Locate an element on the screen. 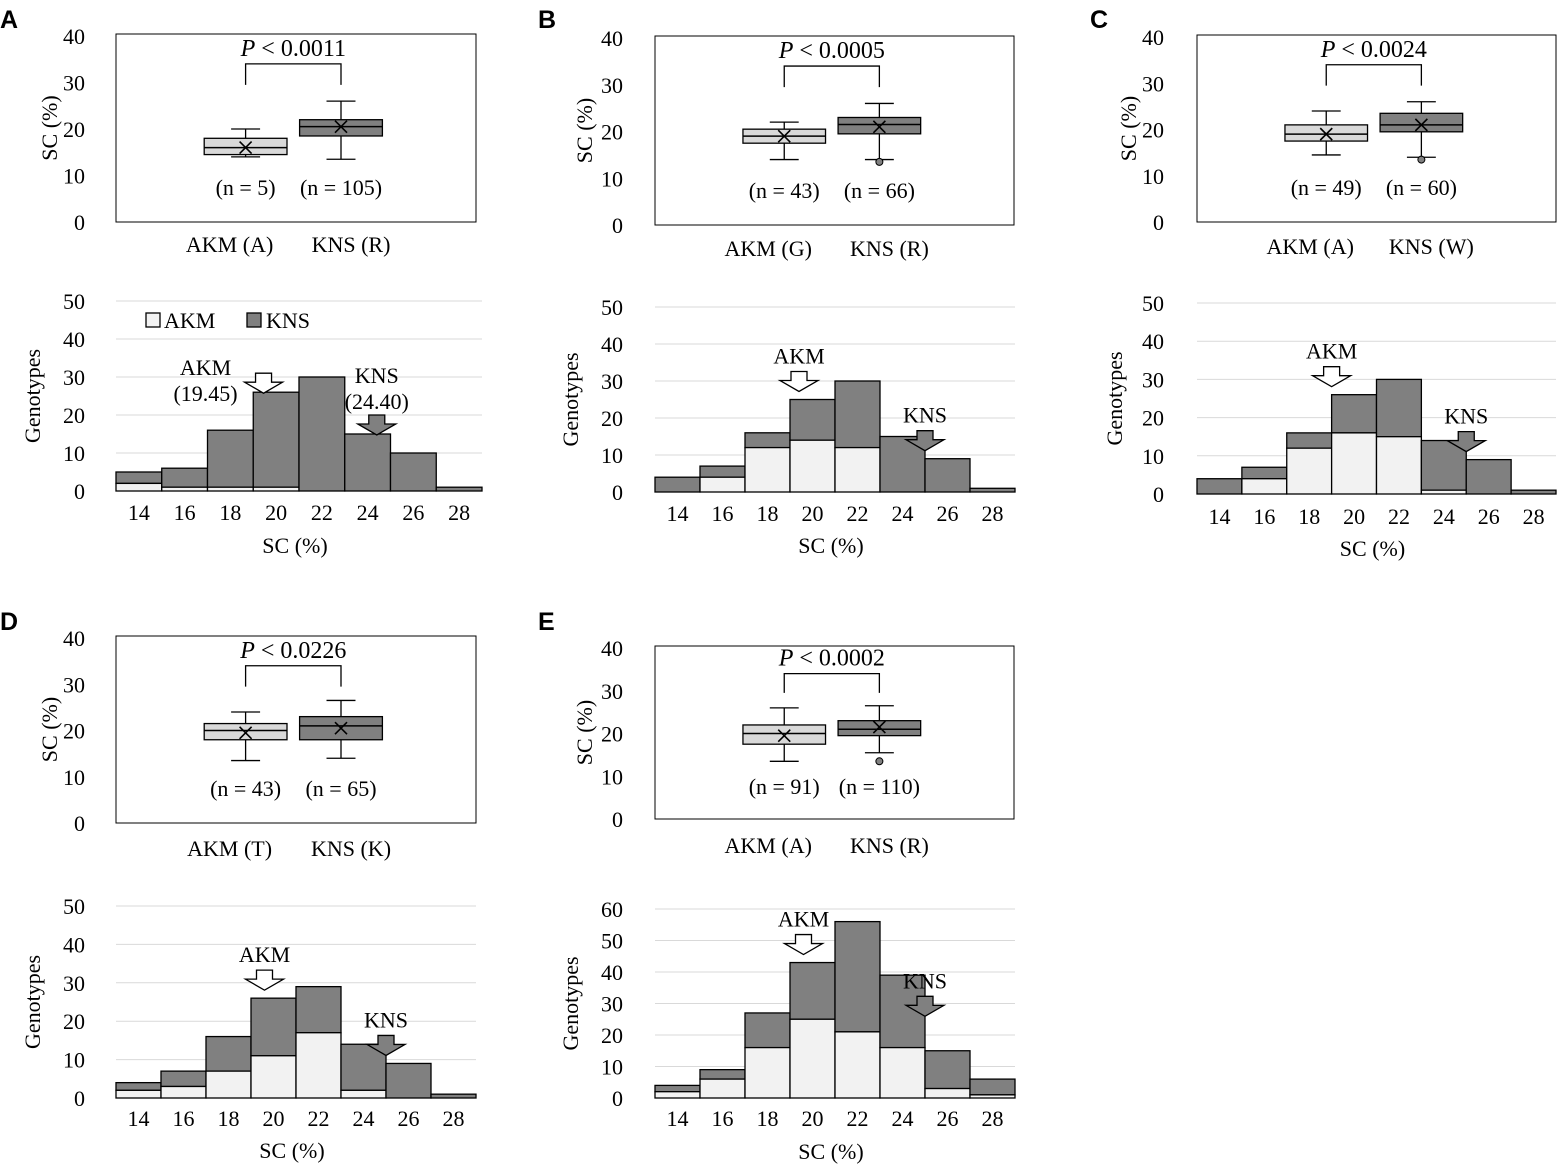  significance-bracket is located at coordinates (293, 74).